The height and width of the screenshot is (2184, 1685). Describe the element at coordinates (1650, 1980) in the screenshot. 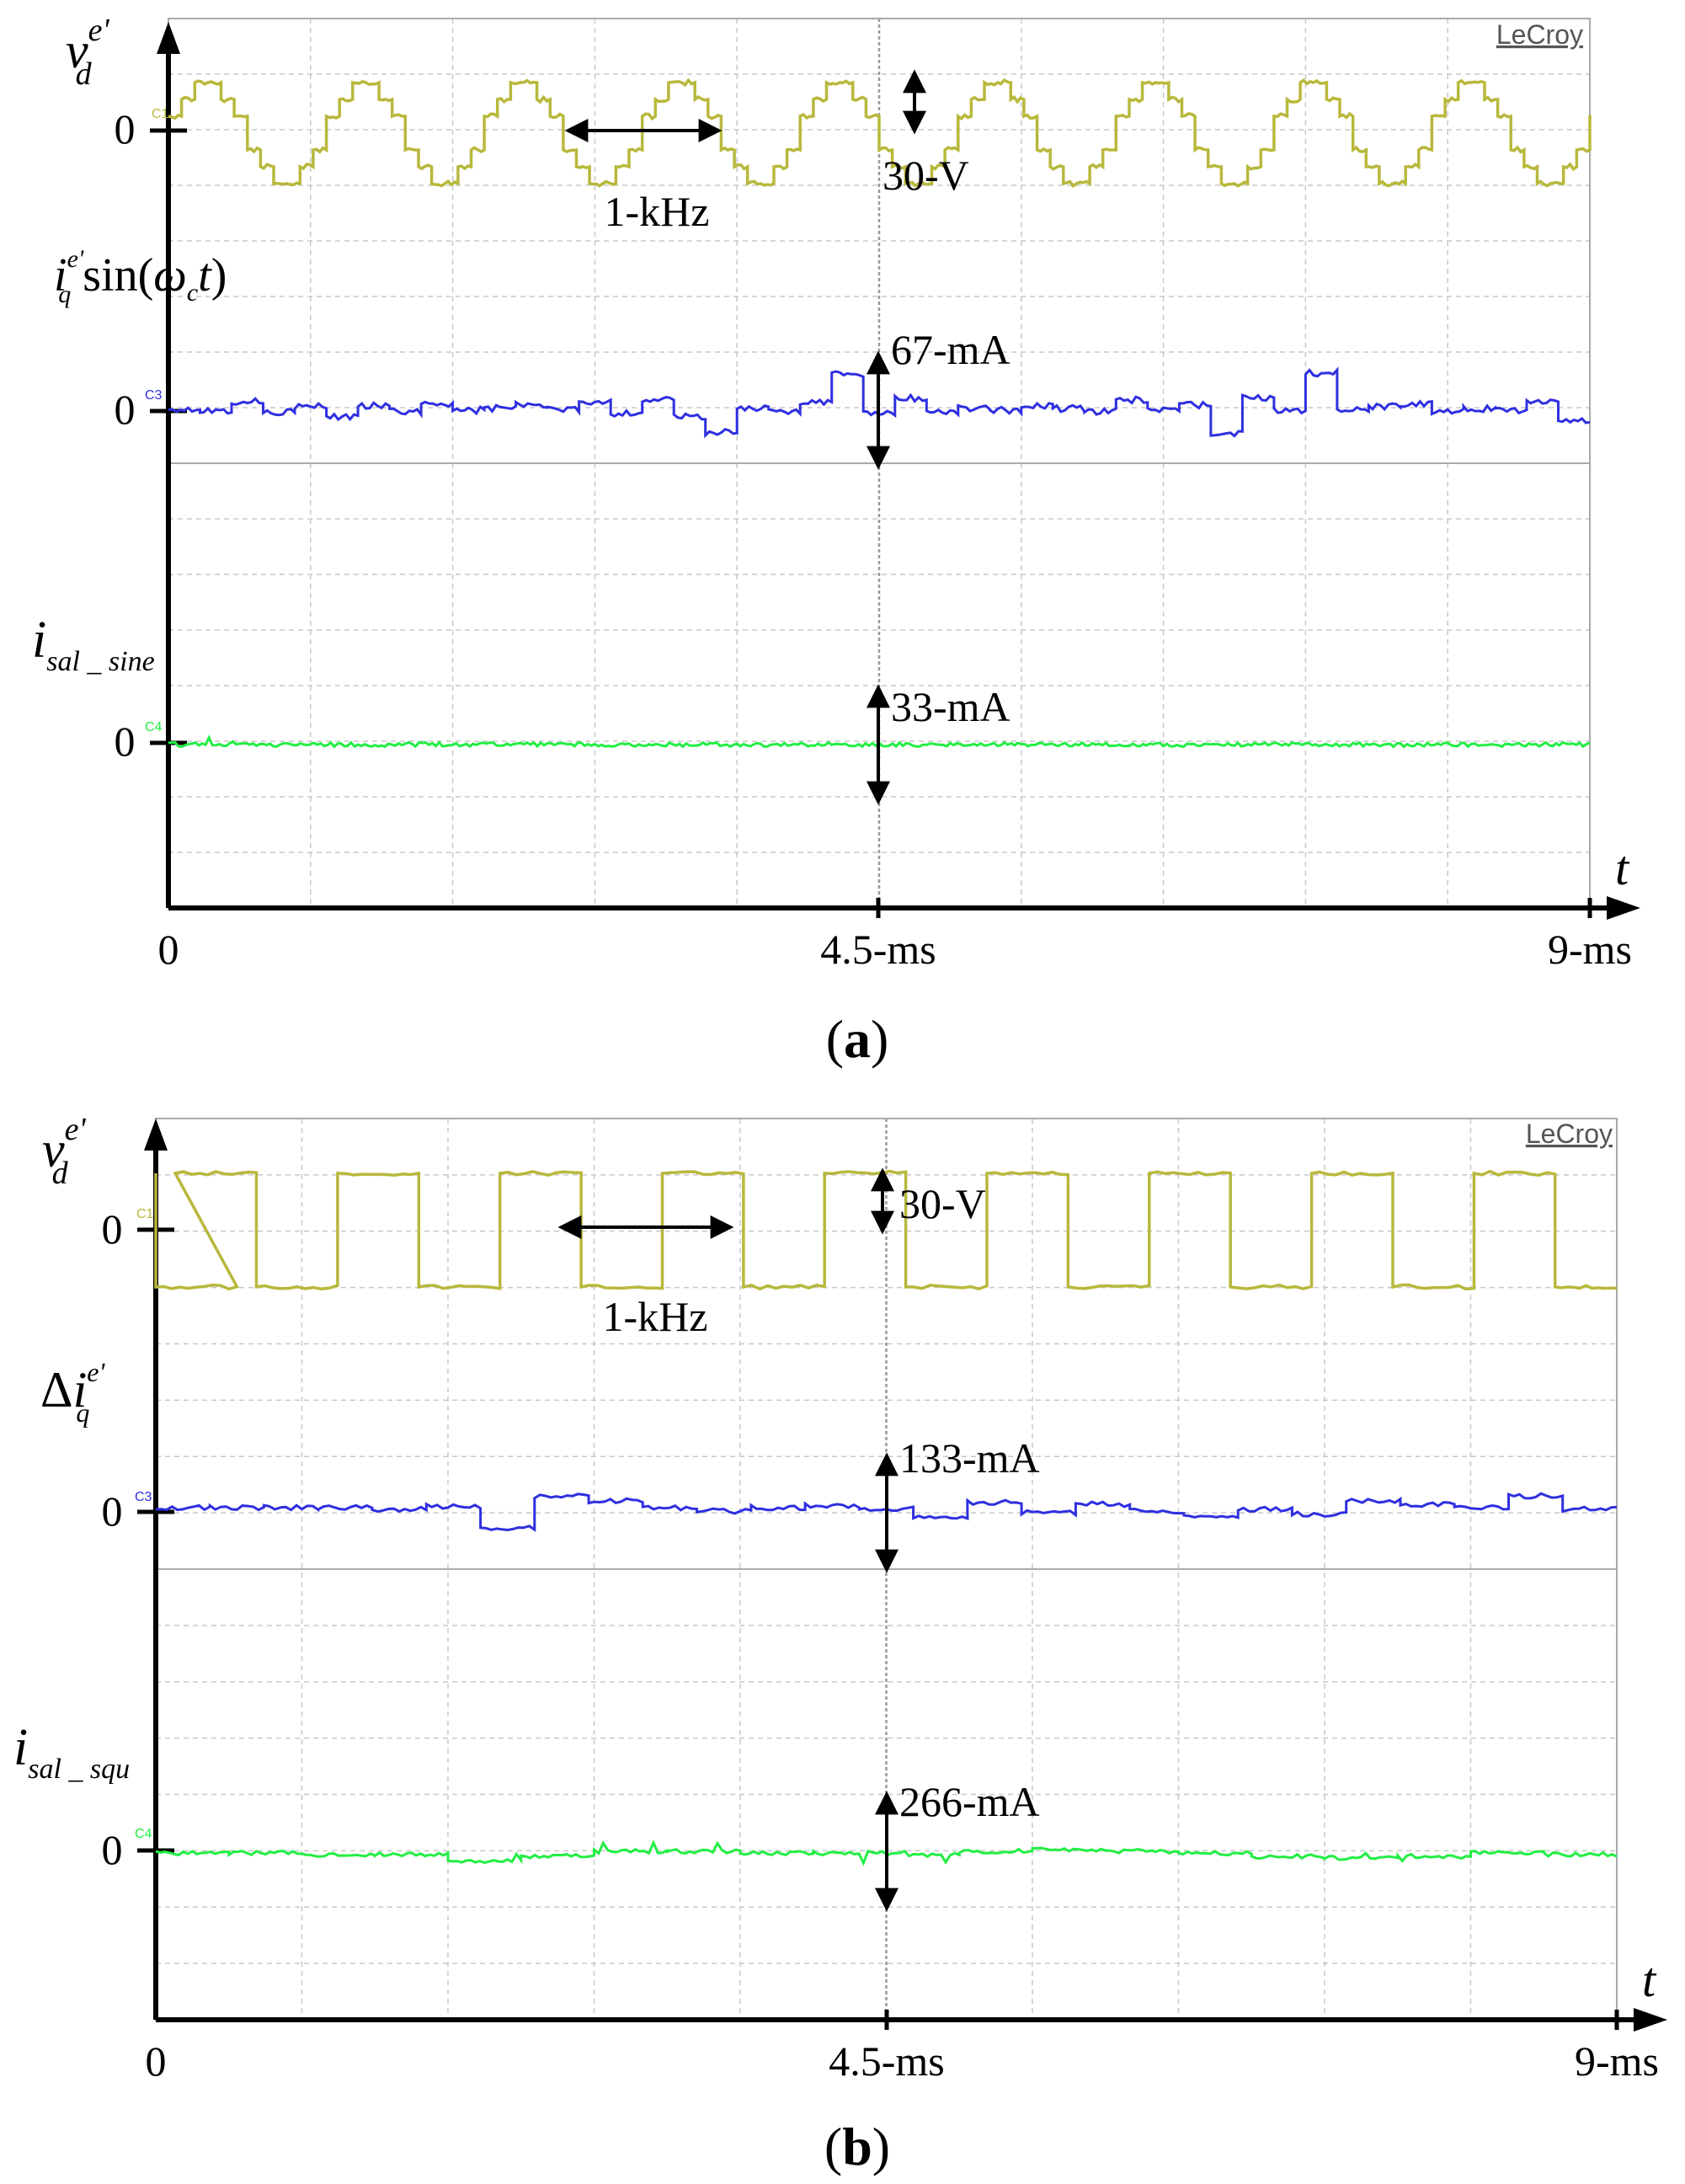

I see `panel-b-t-label: t` at that location.